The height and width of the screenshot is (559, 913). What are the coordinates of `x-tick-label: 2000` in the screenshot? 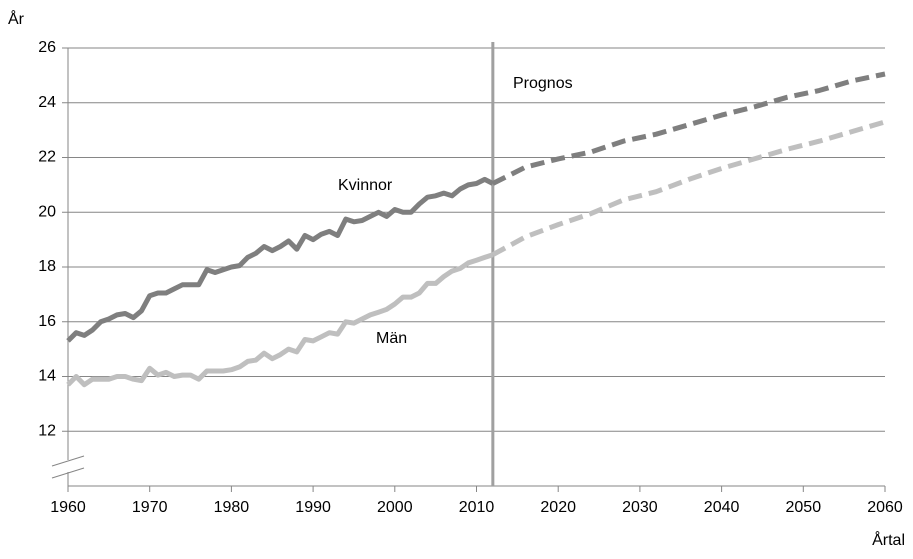 It's located at (395, 507).